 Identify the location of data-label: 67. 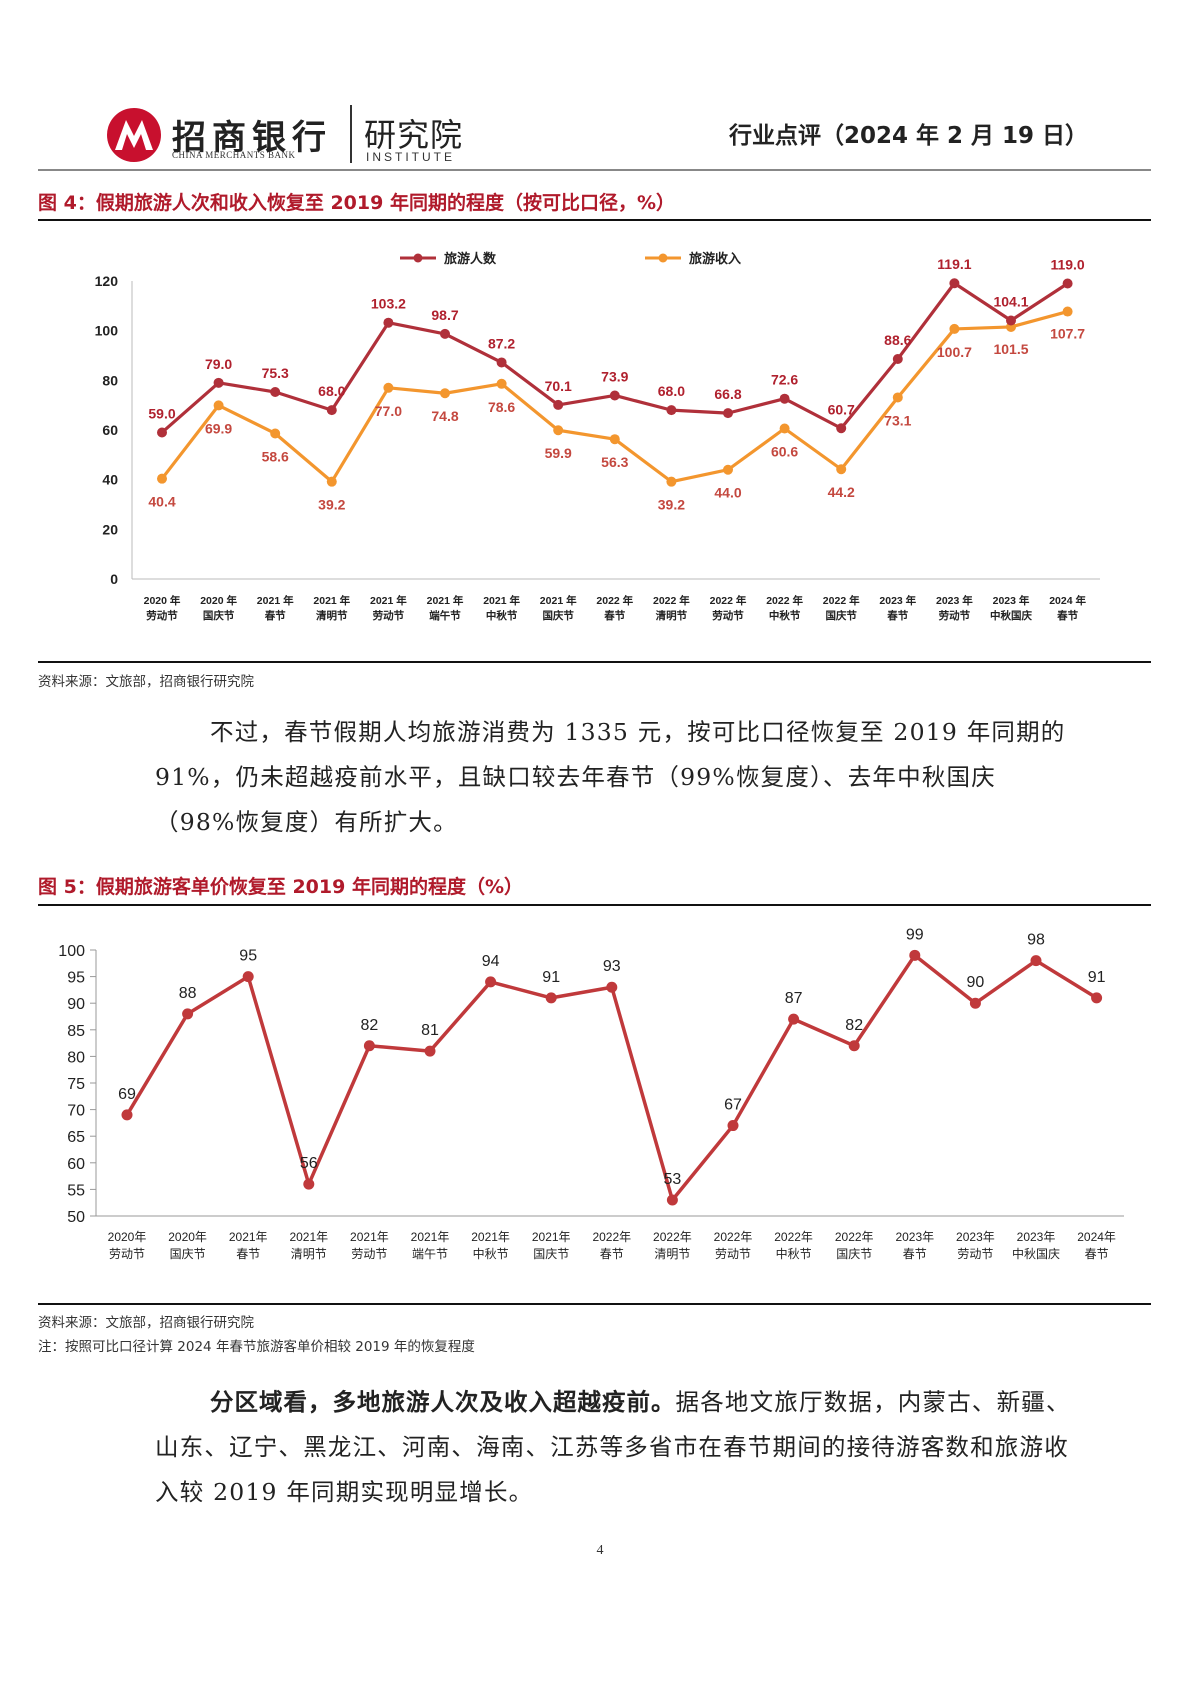
(733, 1105).